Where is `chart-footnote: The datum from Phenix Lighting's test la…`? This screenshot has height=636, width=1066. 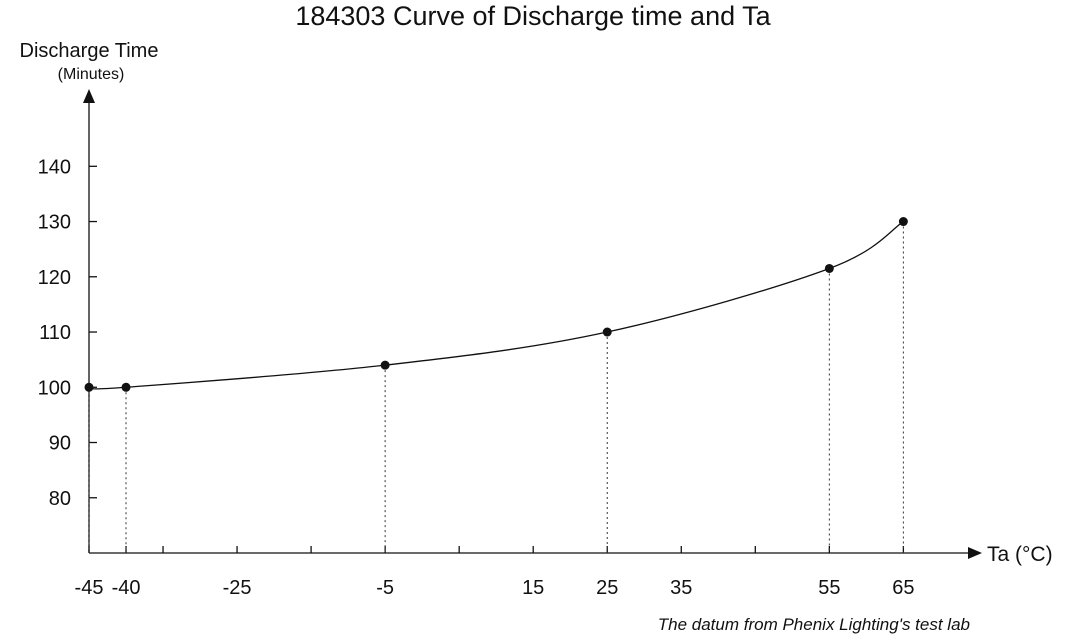
chart-footnote: The datum from Phenix Lighting's test la… is located at coordinates (814, 624).